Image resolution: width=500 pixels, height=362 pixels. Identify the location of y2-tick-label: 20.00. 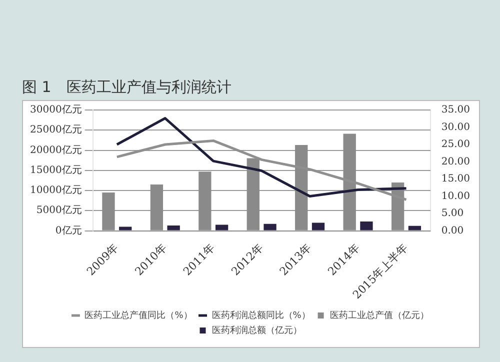
(455, 162).